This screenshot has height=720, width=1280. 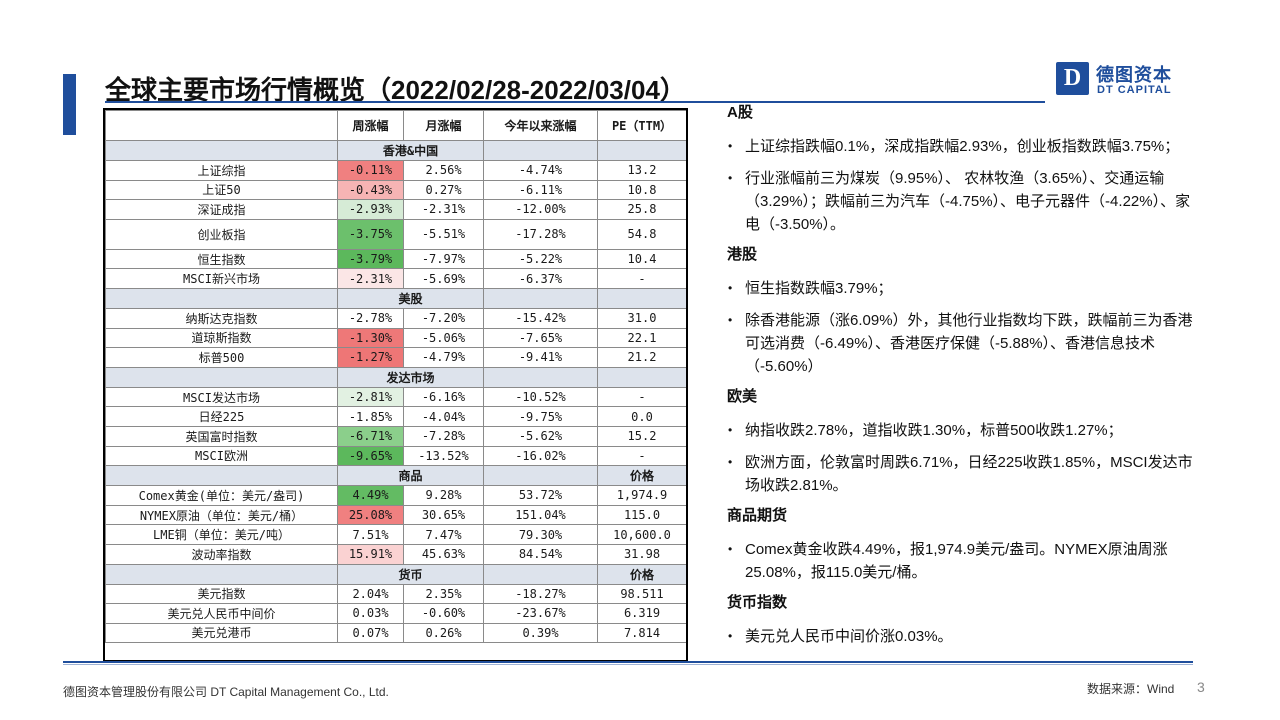 What do you see at coordinates (395, 90) in the screenshot?
I see `page-title: 全球主要市场行情概览（2022/02/28-2022/03/04）` at bounding box center [395, 90].